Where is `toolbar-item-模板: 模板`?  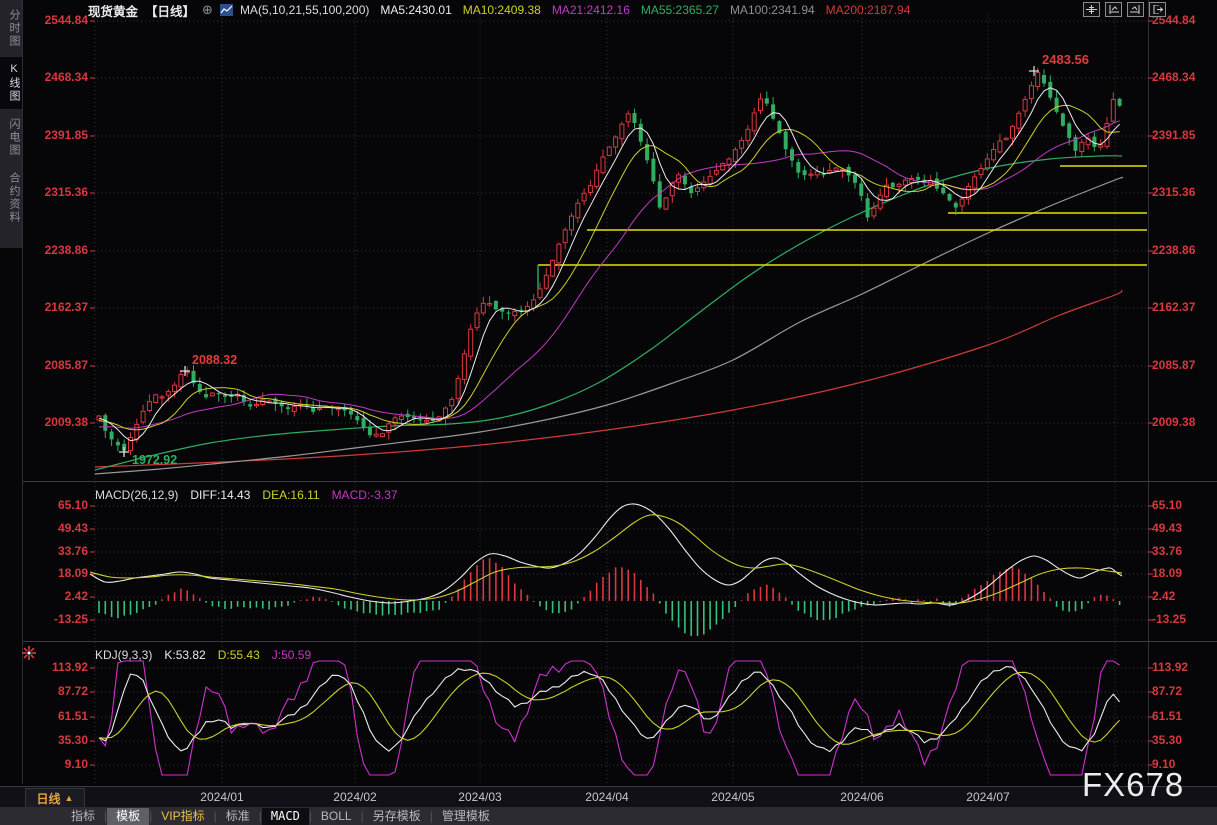
toolbar-item-模板: 模板 is located at coordinates (128, 816).